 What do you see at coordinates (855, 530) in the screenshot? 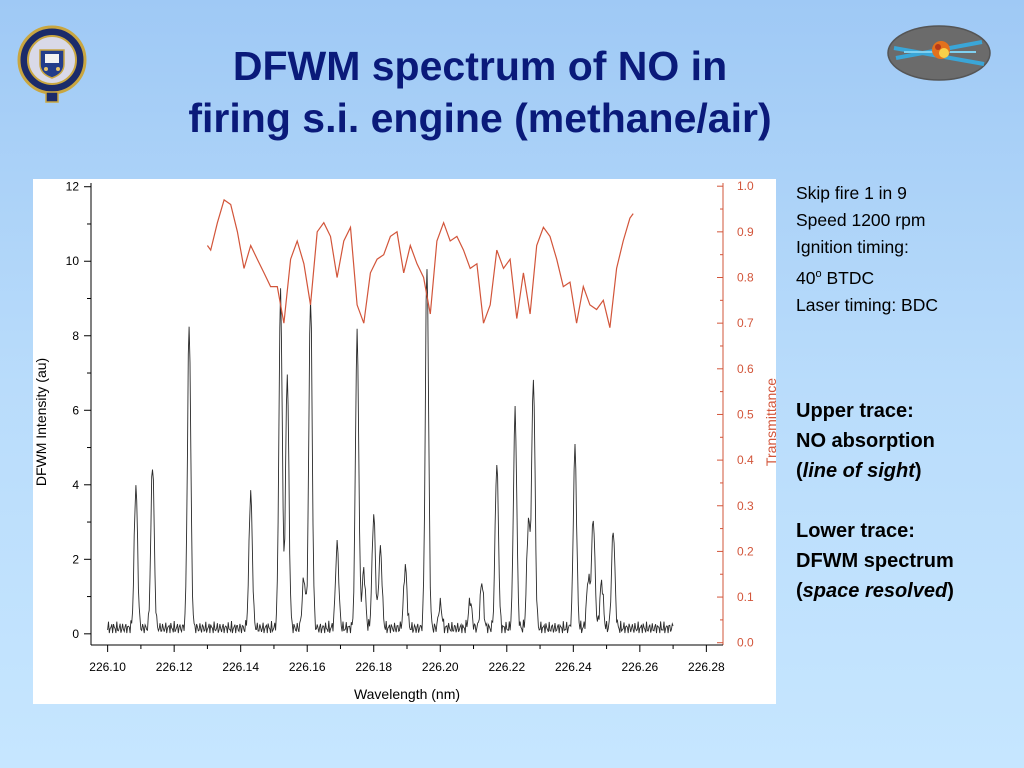
I see `lower-trace-title: Lower trace:` at bounding box center [855, 530].